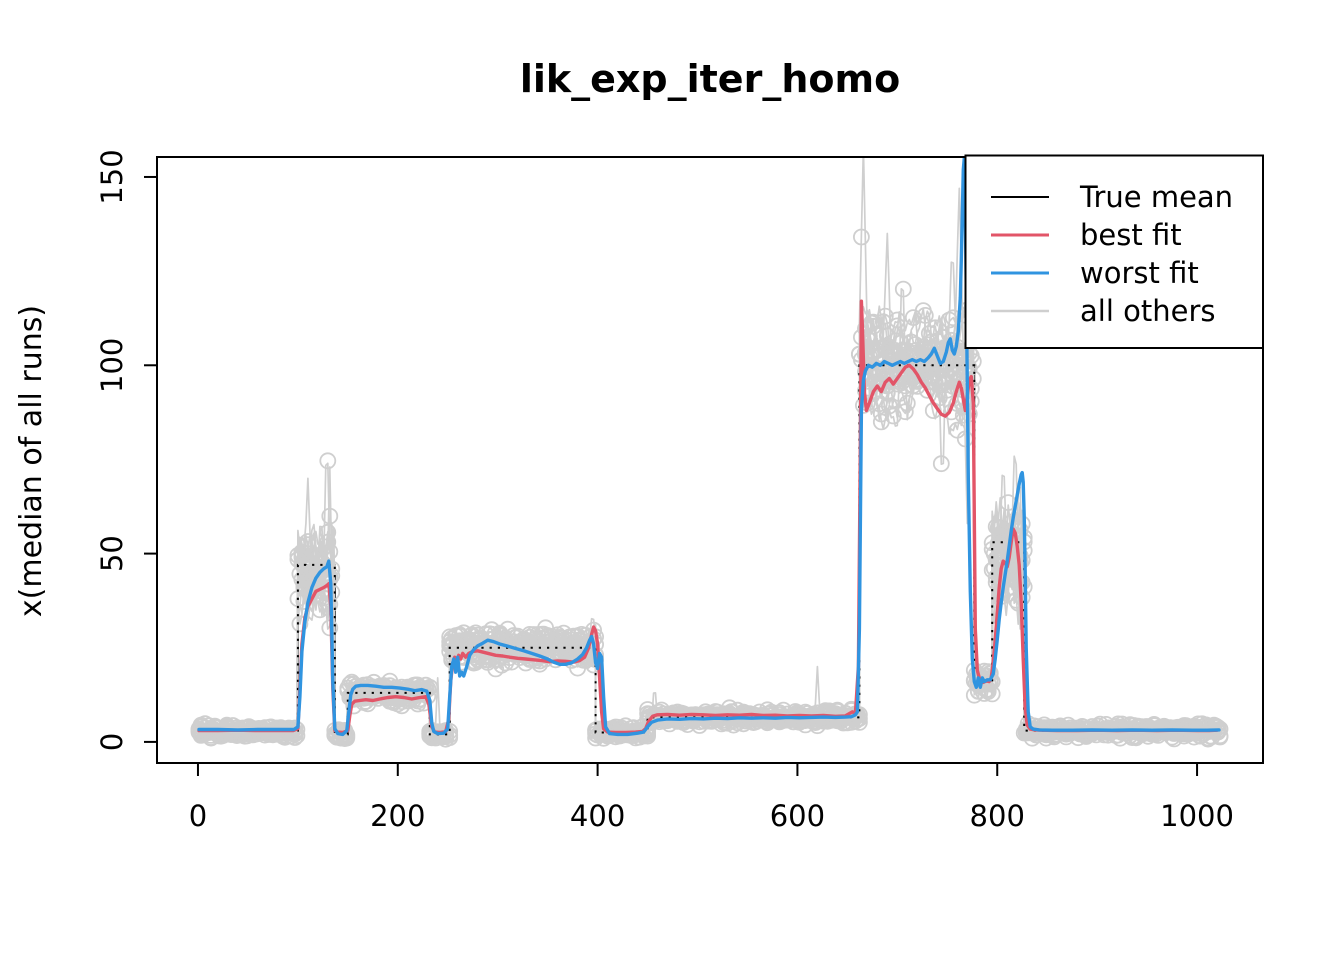  Describe the element at coordinates (1148, 311) in the screenshot. I see `legend-label-all-others: all others` at that location.